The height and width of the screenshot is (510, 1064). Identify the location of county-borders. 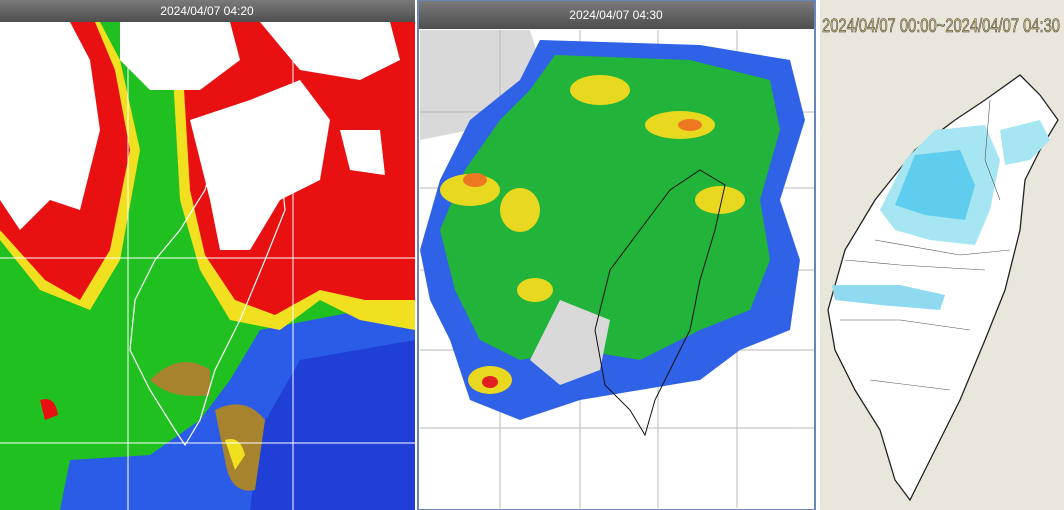
(925, 245).